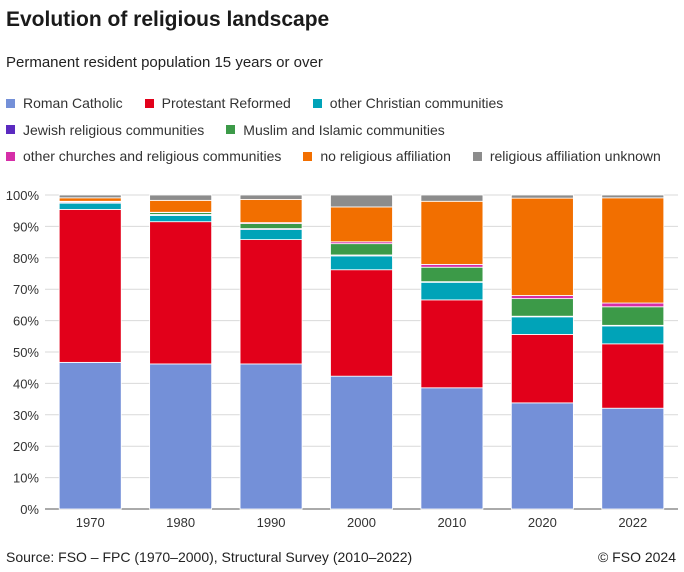 The image size is (684, 572). What do you see at coordinates (90, 196) in the screenshot?
I see `bar-segment-religious-affiliation-unknown-1970` at bounding box center [90, 196].